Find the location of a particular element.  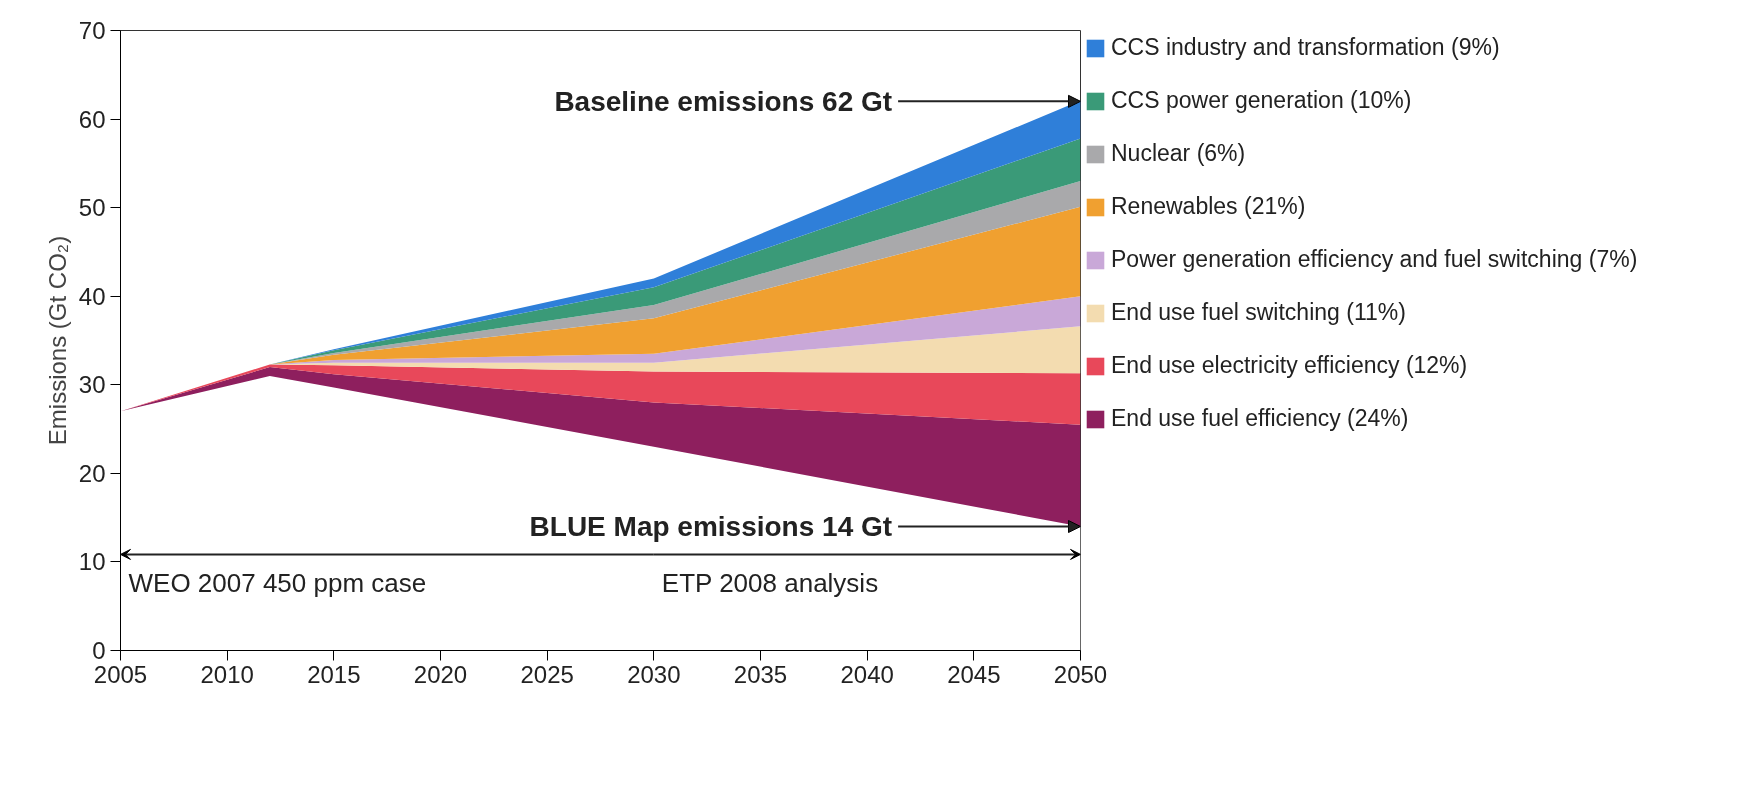

x-tick-label: 2015 is located at coordinates (334, 674).